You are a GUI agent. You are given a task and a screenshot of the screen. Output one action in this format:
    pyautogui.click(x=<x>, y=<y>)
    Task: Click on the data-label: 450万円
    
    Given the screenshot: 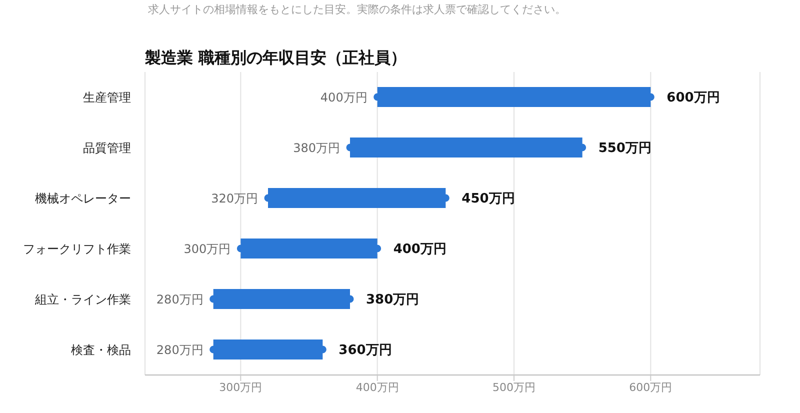 What is the action you would take?
    pyautogui.click(x=488, y=199)
    